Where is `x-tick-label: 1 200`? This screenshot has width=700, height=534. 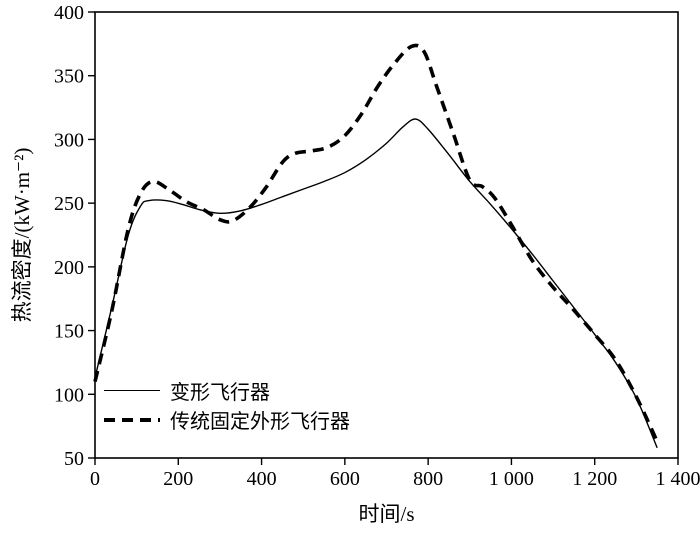 x-tick-label: 1 200 is located at coordinates (594, 479).